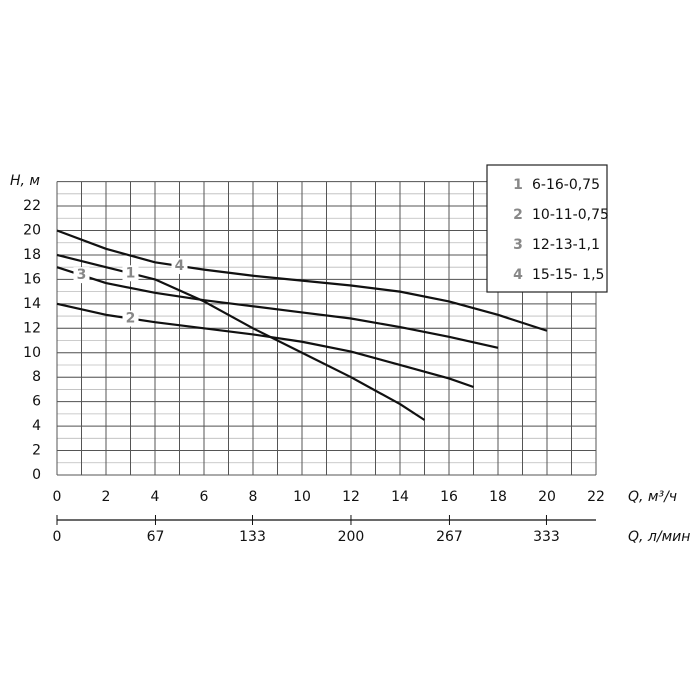 The height and width of the screenshot is (700, 700). What do you see at coordinates (253, 497) in the screenshot?
I see `x-tick-label: 8` at bounding box center [253, 497].